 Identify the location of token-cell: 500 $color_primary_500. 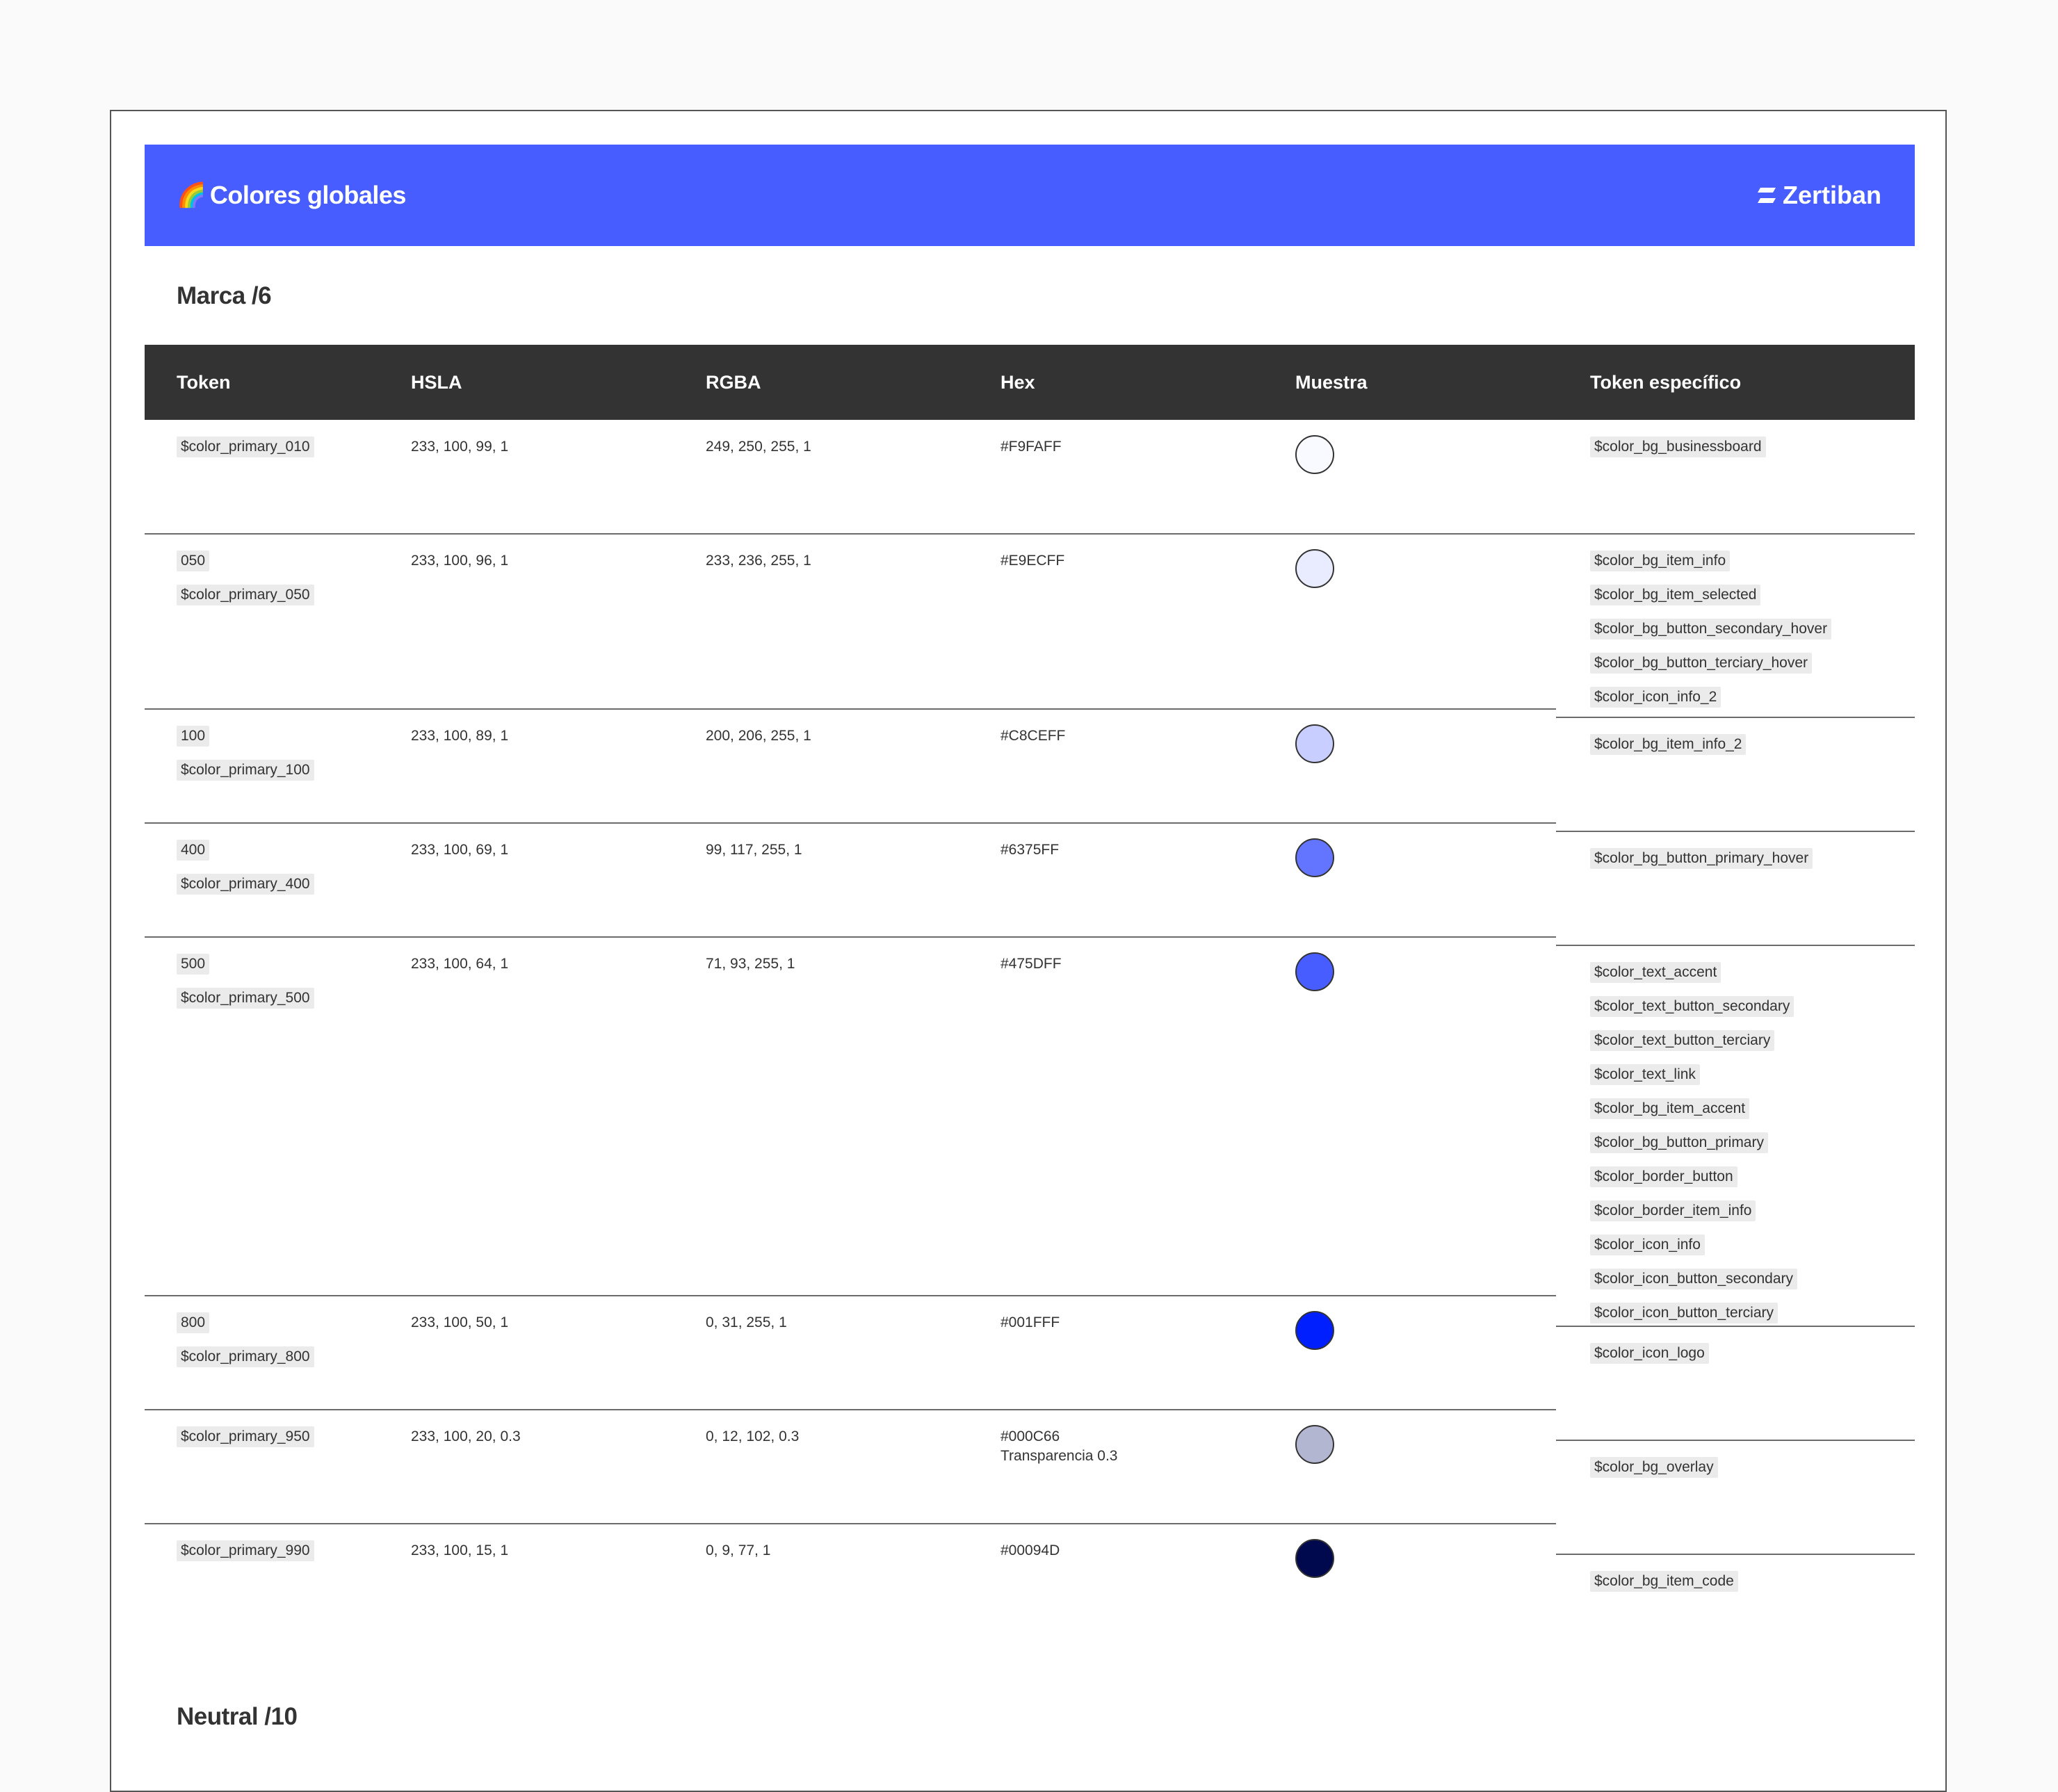
(245, 988).